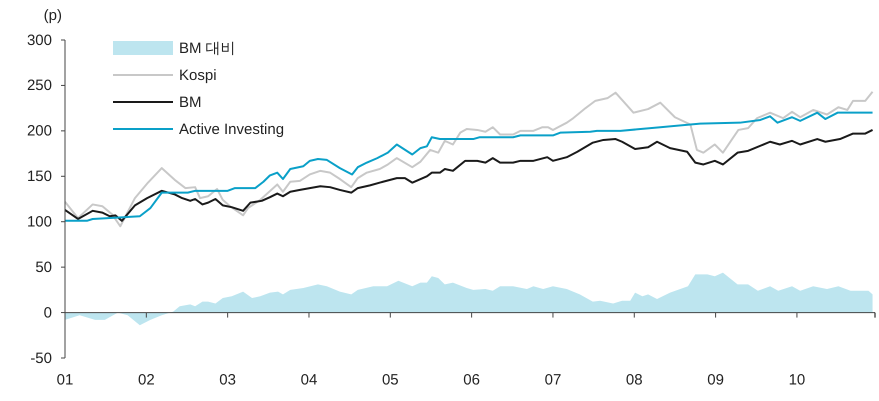 This screenshot has width=879, height=401. Describe the element at coordinates (634, 380) in the screenshot. I see `x-tick-label: 08` at that location.